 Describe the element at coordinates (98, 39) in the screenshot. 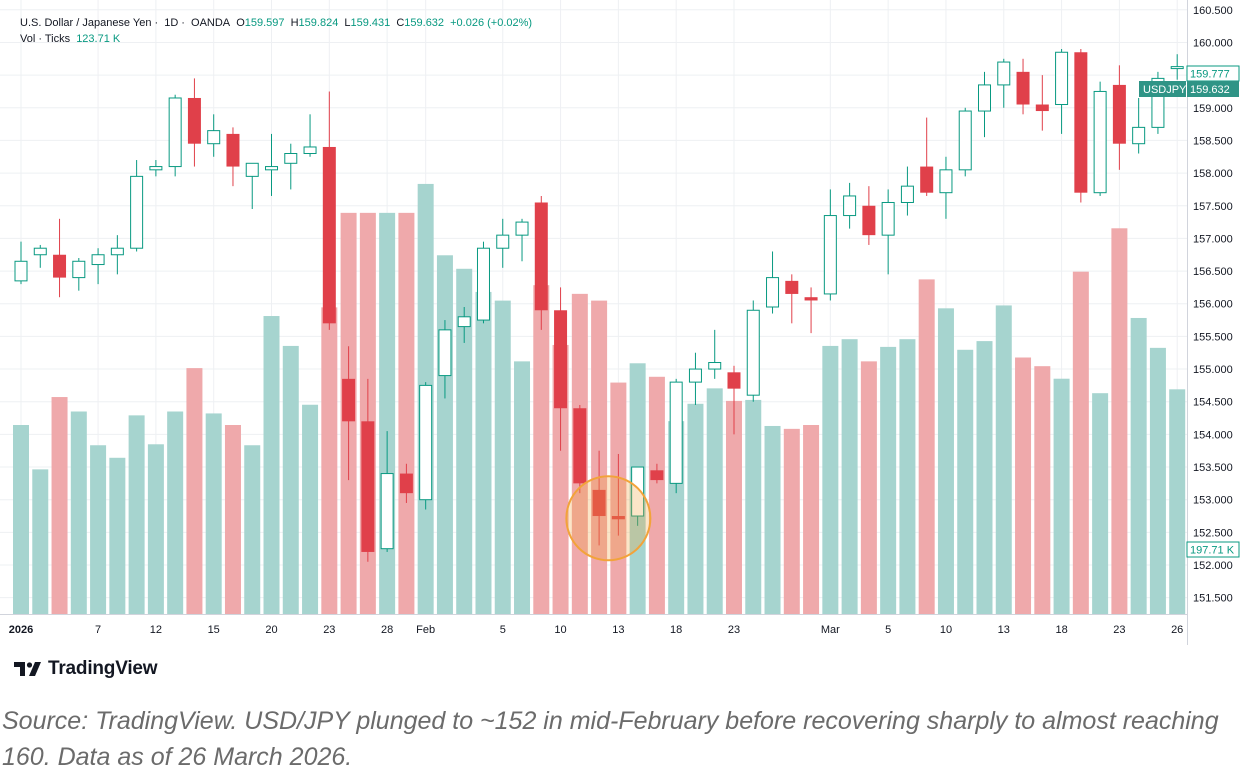

I see `legend-volume-value: 123.71 K` at that location.